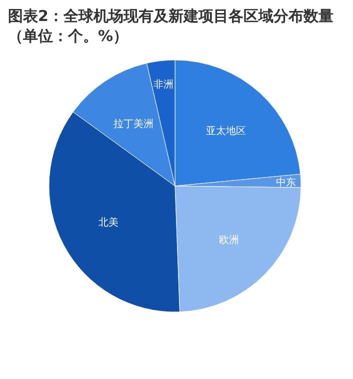 The height and width of the screenshot is (379, 353). Describe the element at coordinates (171, 26) in the screenshot. I see `chart-title: 图表2：全球机场现有及新建项目各区域分布数量（单位：个。%）` at that location.